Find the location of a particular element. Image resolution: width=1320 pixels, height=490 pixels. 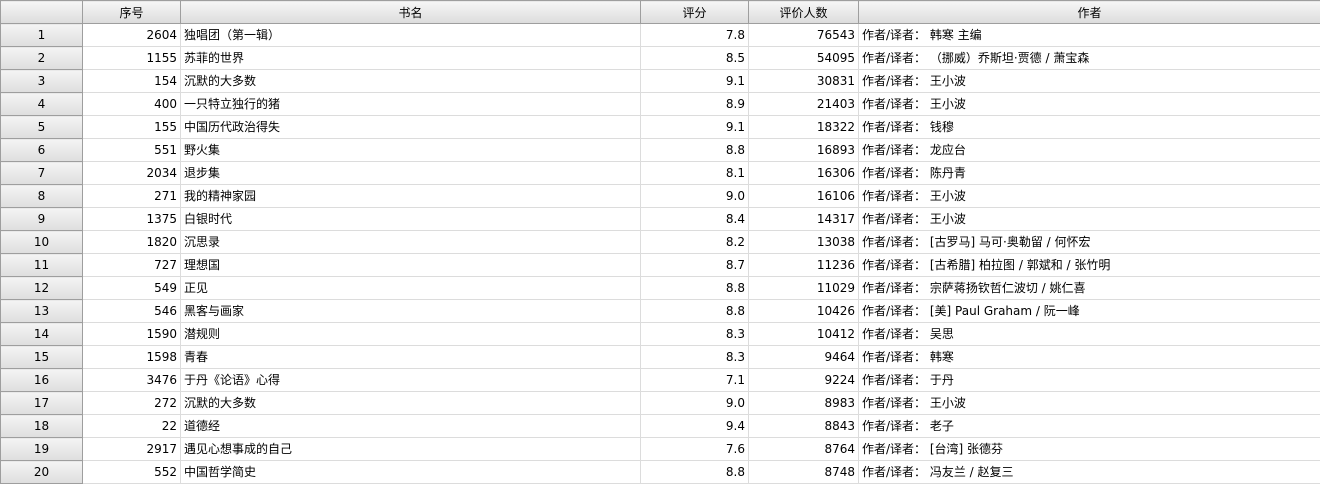

cell-score: 9.0 is located at coordinates (694, 403).